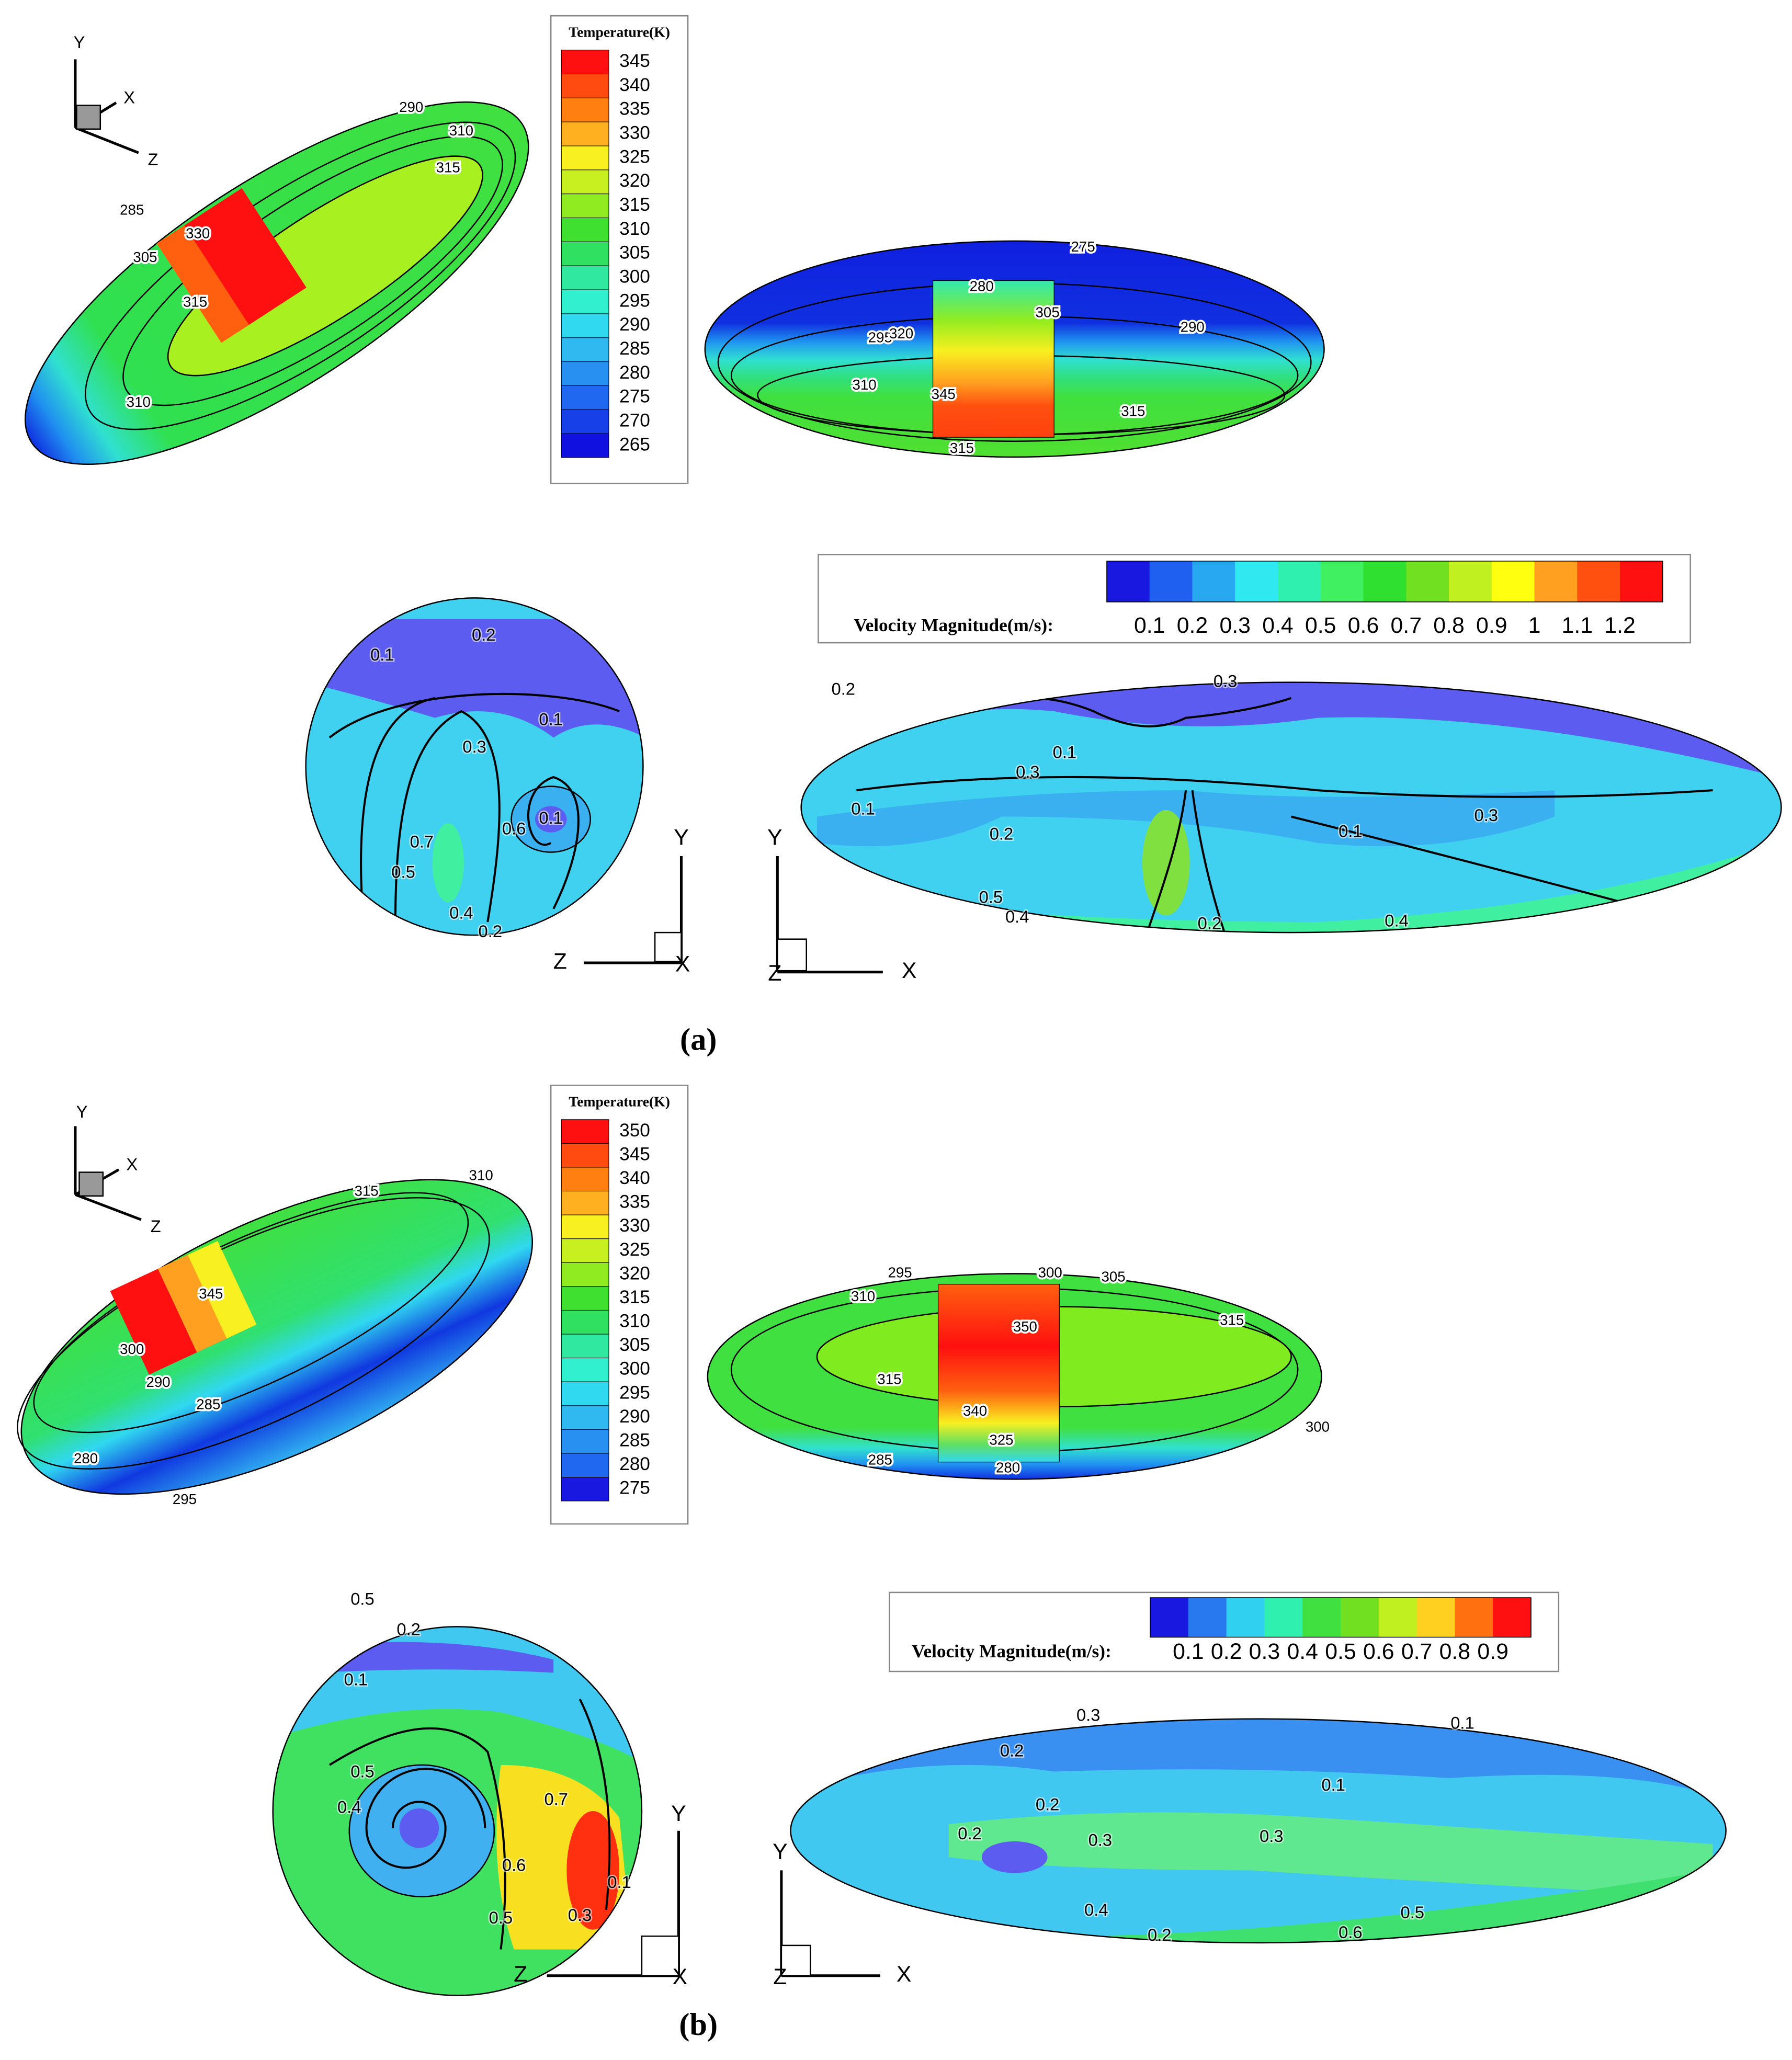 This screenshot has height=2060, width=1792. Describe the element at coordinates (1619, 626) in the screenshot. I see `legend-label: 1.2` at that location.